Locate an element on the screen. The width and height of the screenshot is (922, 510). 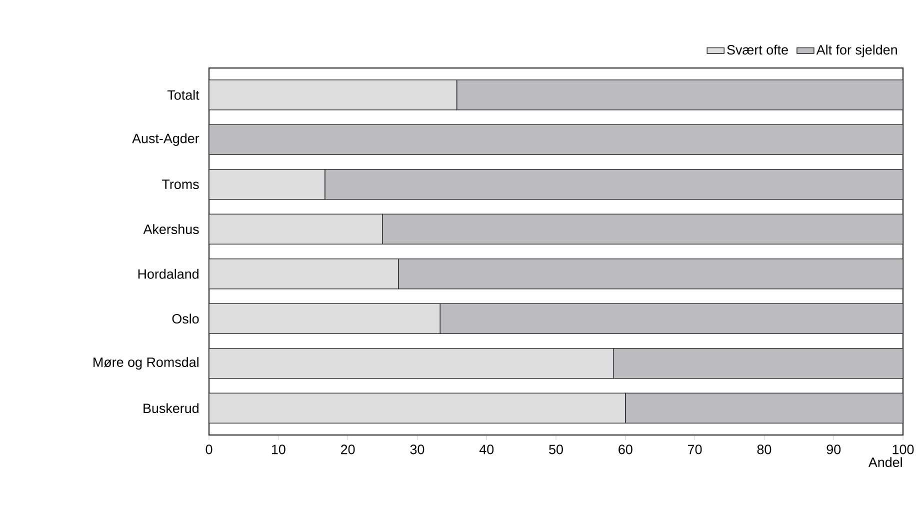
y-tick-label: Aust-Agder is located at coordinates (166, 139).